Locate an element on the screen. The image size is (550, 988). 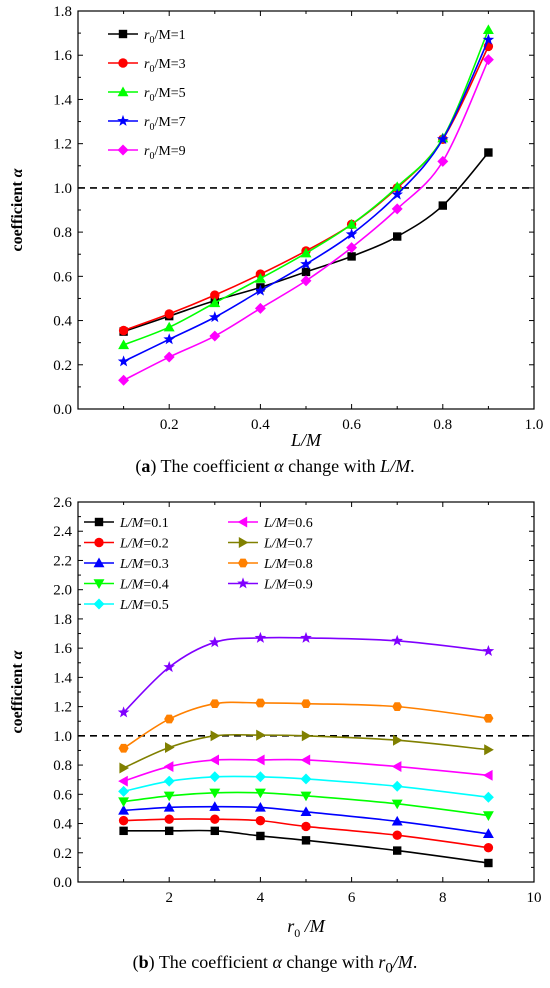
chart-a-xlabel-main: L/M is located at coordinates (306, 440).